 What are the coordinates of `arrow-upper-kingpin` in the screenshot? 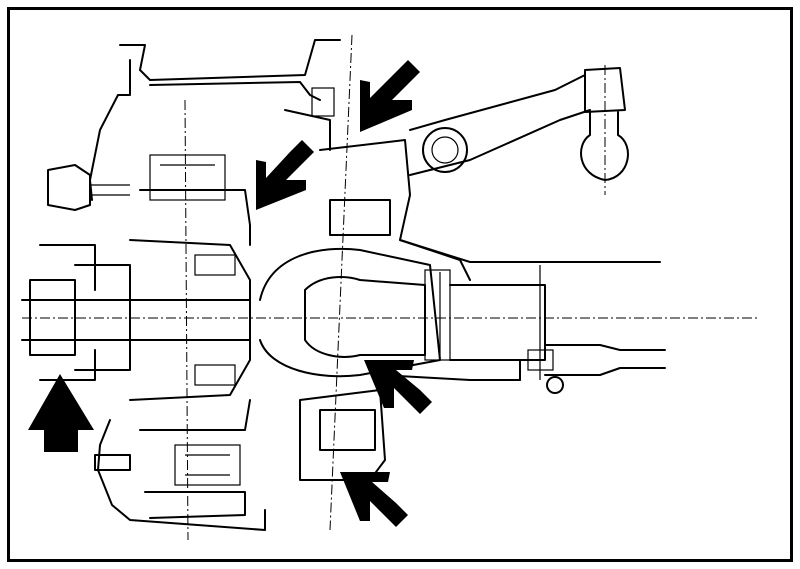 It's located at (390, 96).